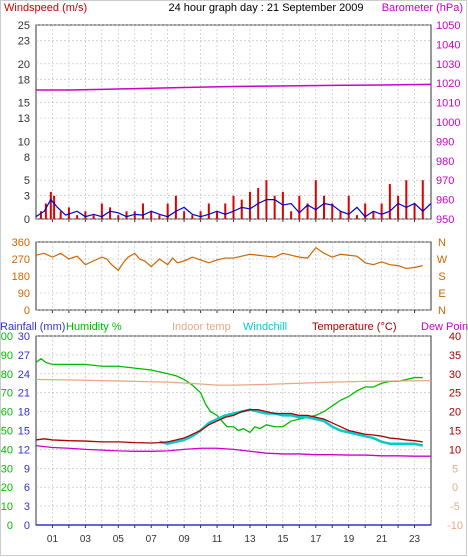 Image resolution: width=468 pixels, height=557 pixels. Describe the element at coordinates (201, 327) in the screenshot. I see `legend-item: Indoor temp` at that location.